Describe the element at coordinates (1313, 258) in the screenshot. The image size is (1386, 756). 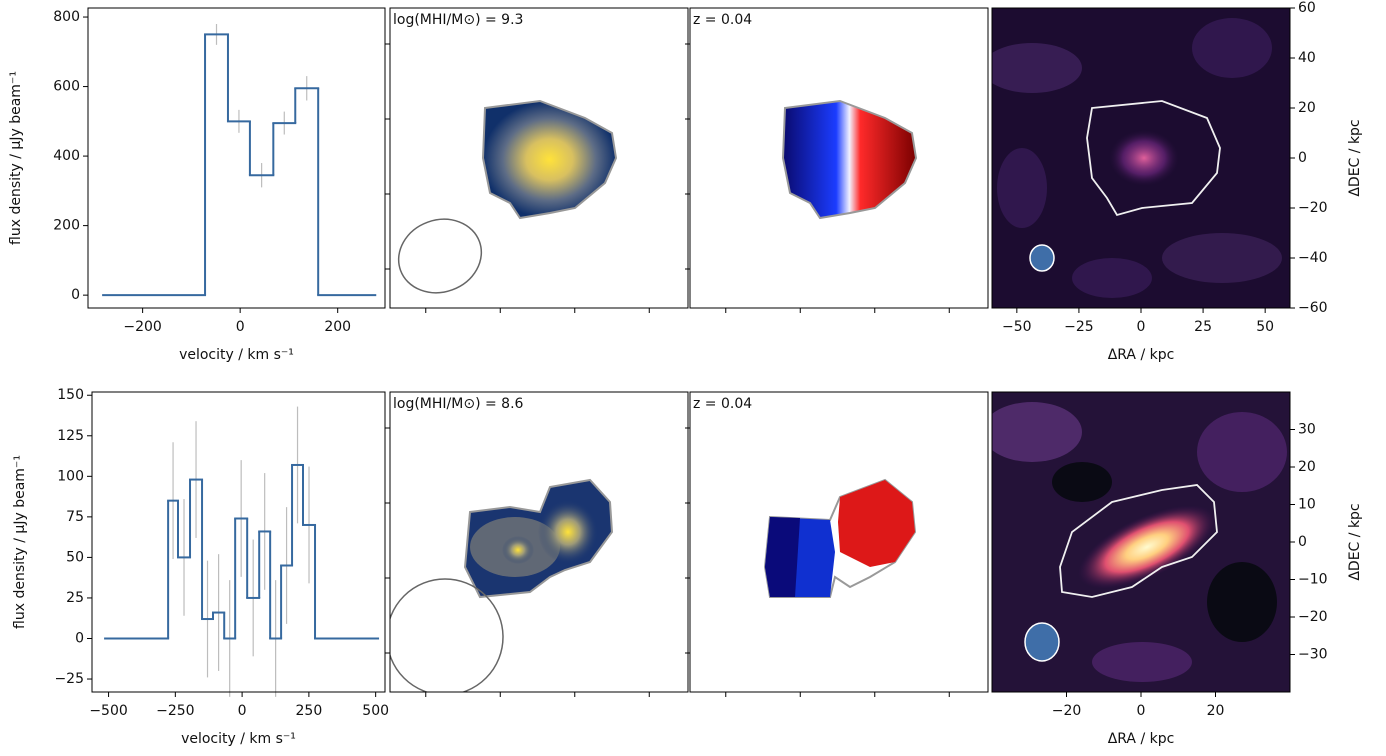
I see `y-tick-label: −40` at that location.